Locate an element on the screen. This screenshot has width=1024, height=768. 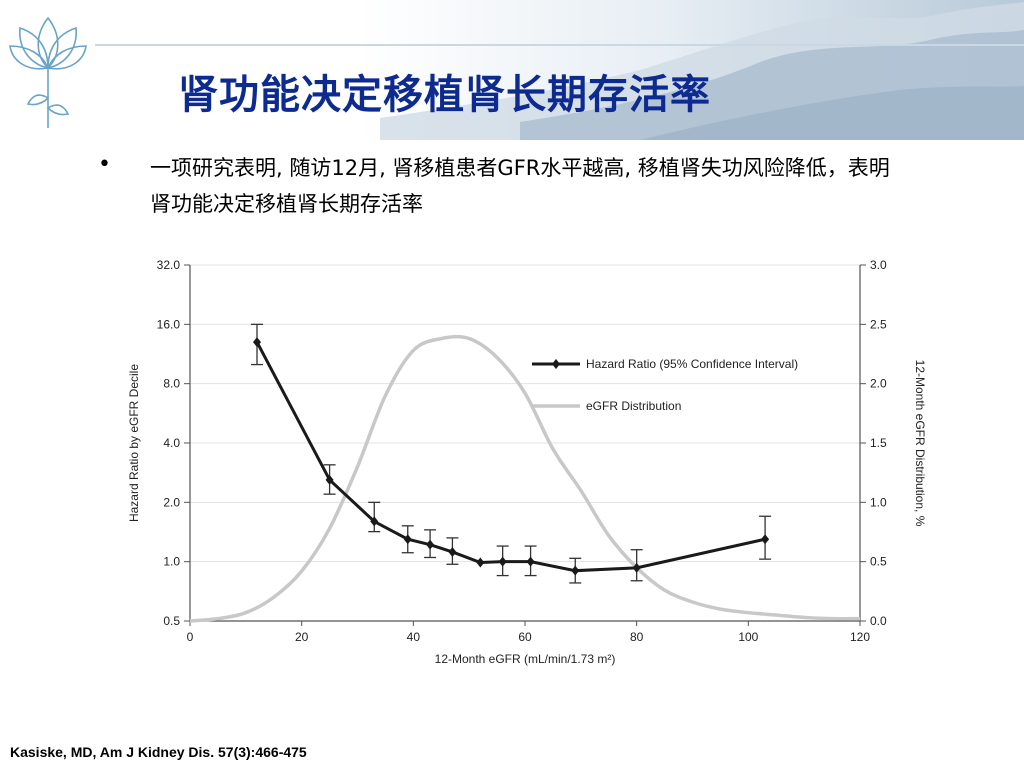
x-tick-label: 120 is located at coordinates (860, 637).